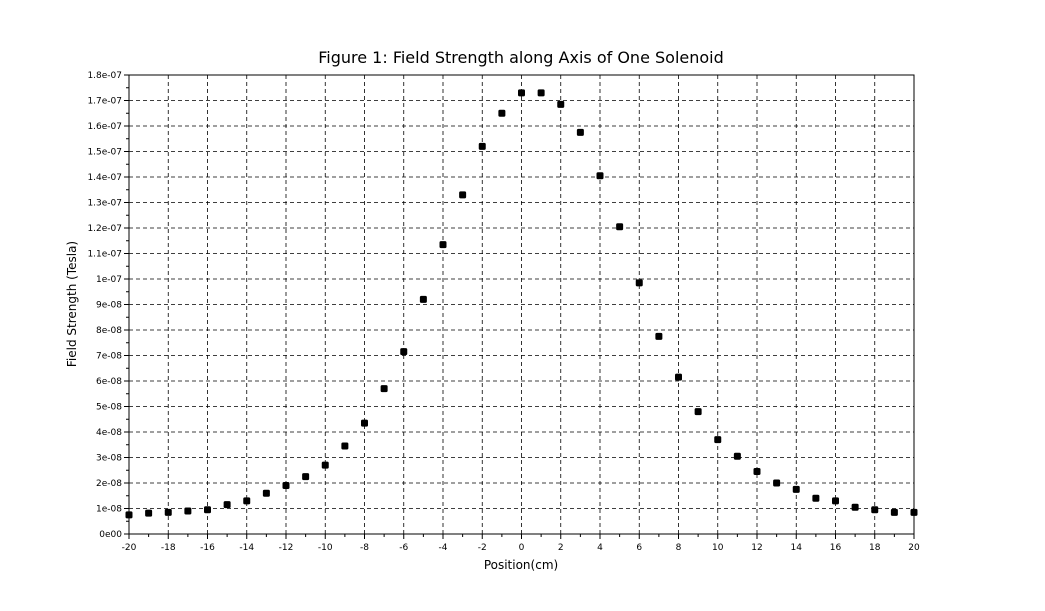 This screenshot has height=611, width=1045. Describe the element at coordinates (109, 306) in the screenshot. I see `y-tick-label: 9e-08` at that location.